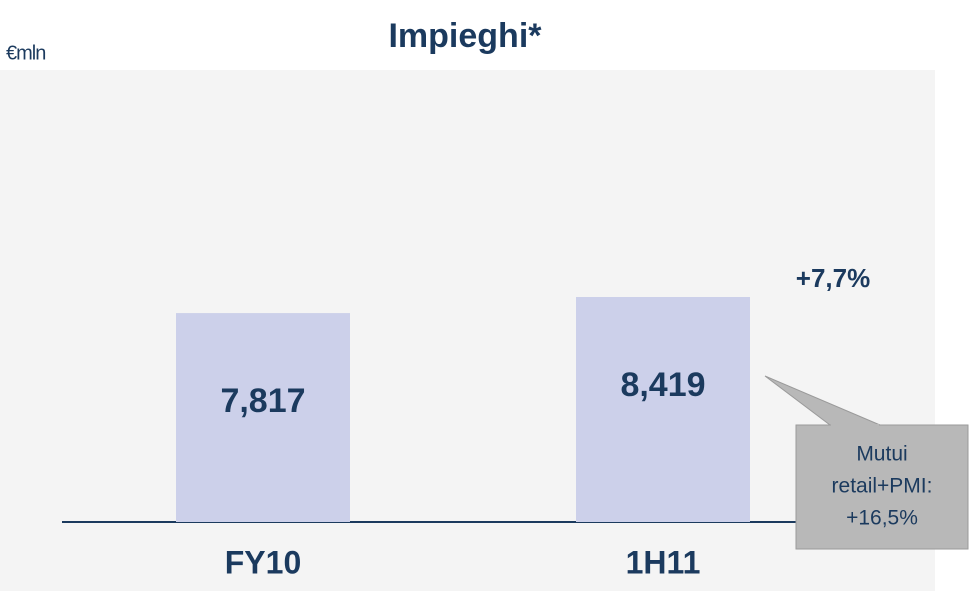 Image resolution: width=978 pixels, height=591 pixels. I want to click on value-label: 7,817, so click(262, 401).